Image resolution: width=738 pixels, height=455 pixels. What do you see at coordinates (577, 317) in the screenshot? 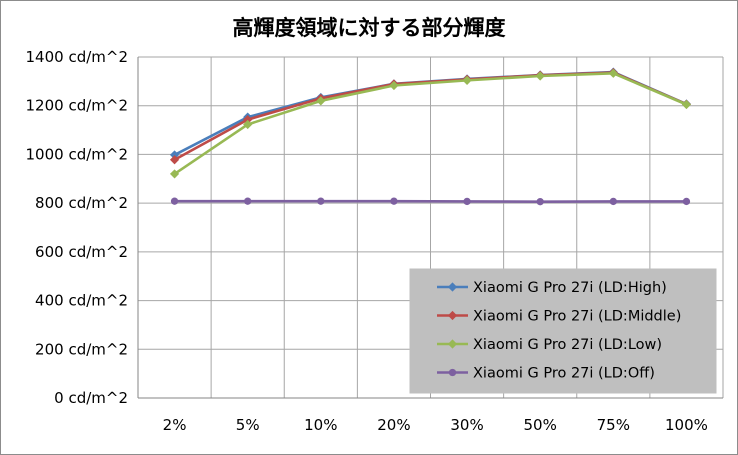
I see `legend-label: Xiaomi G Pro 27i (LD:Middle)` at bounding box center [577, 317].